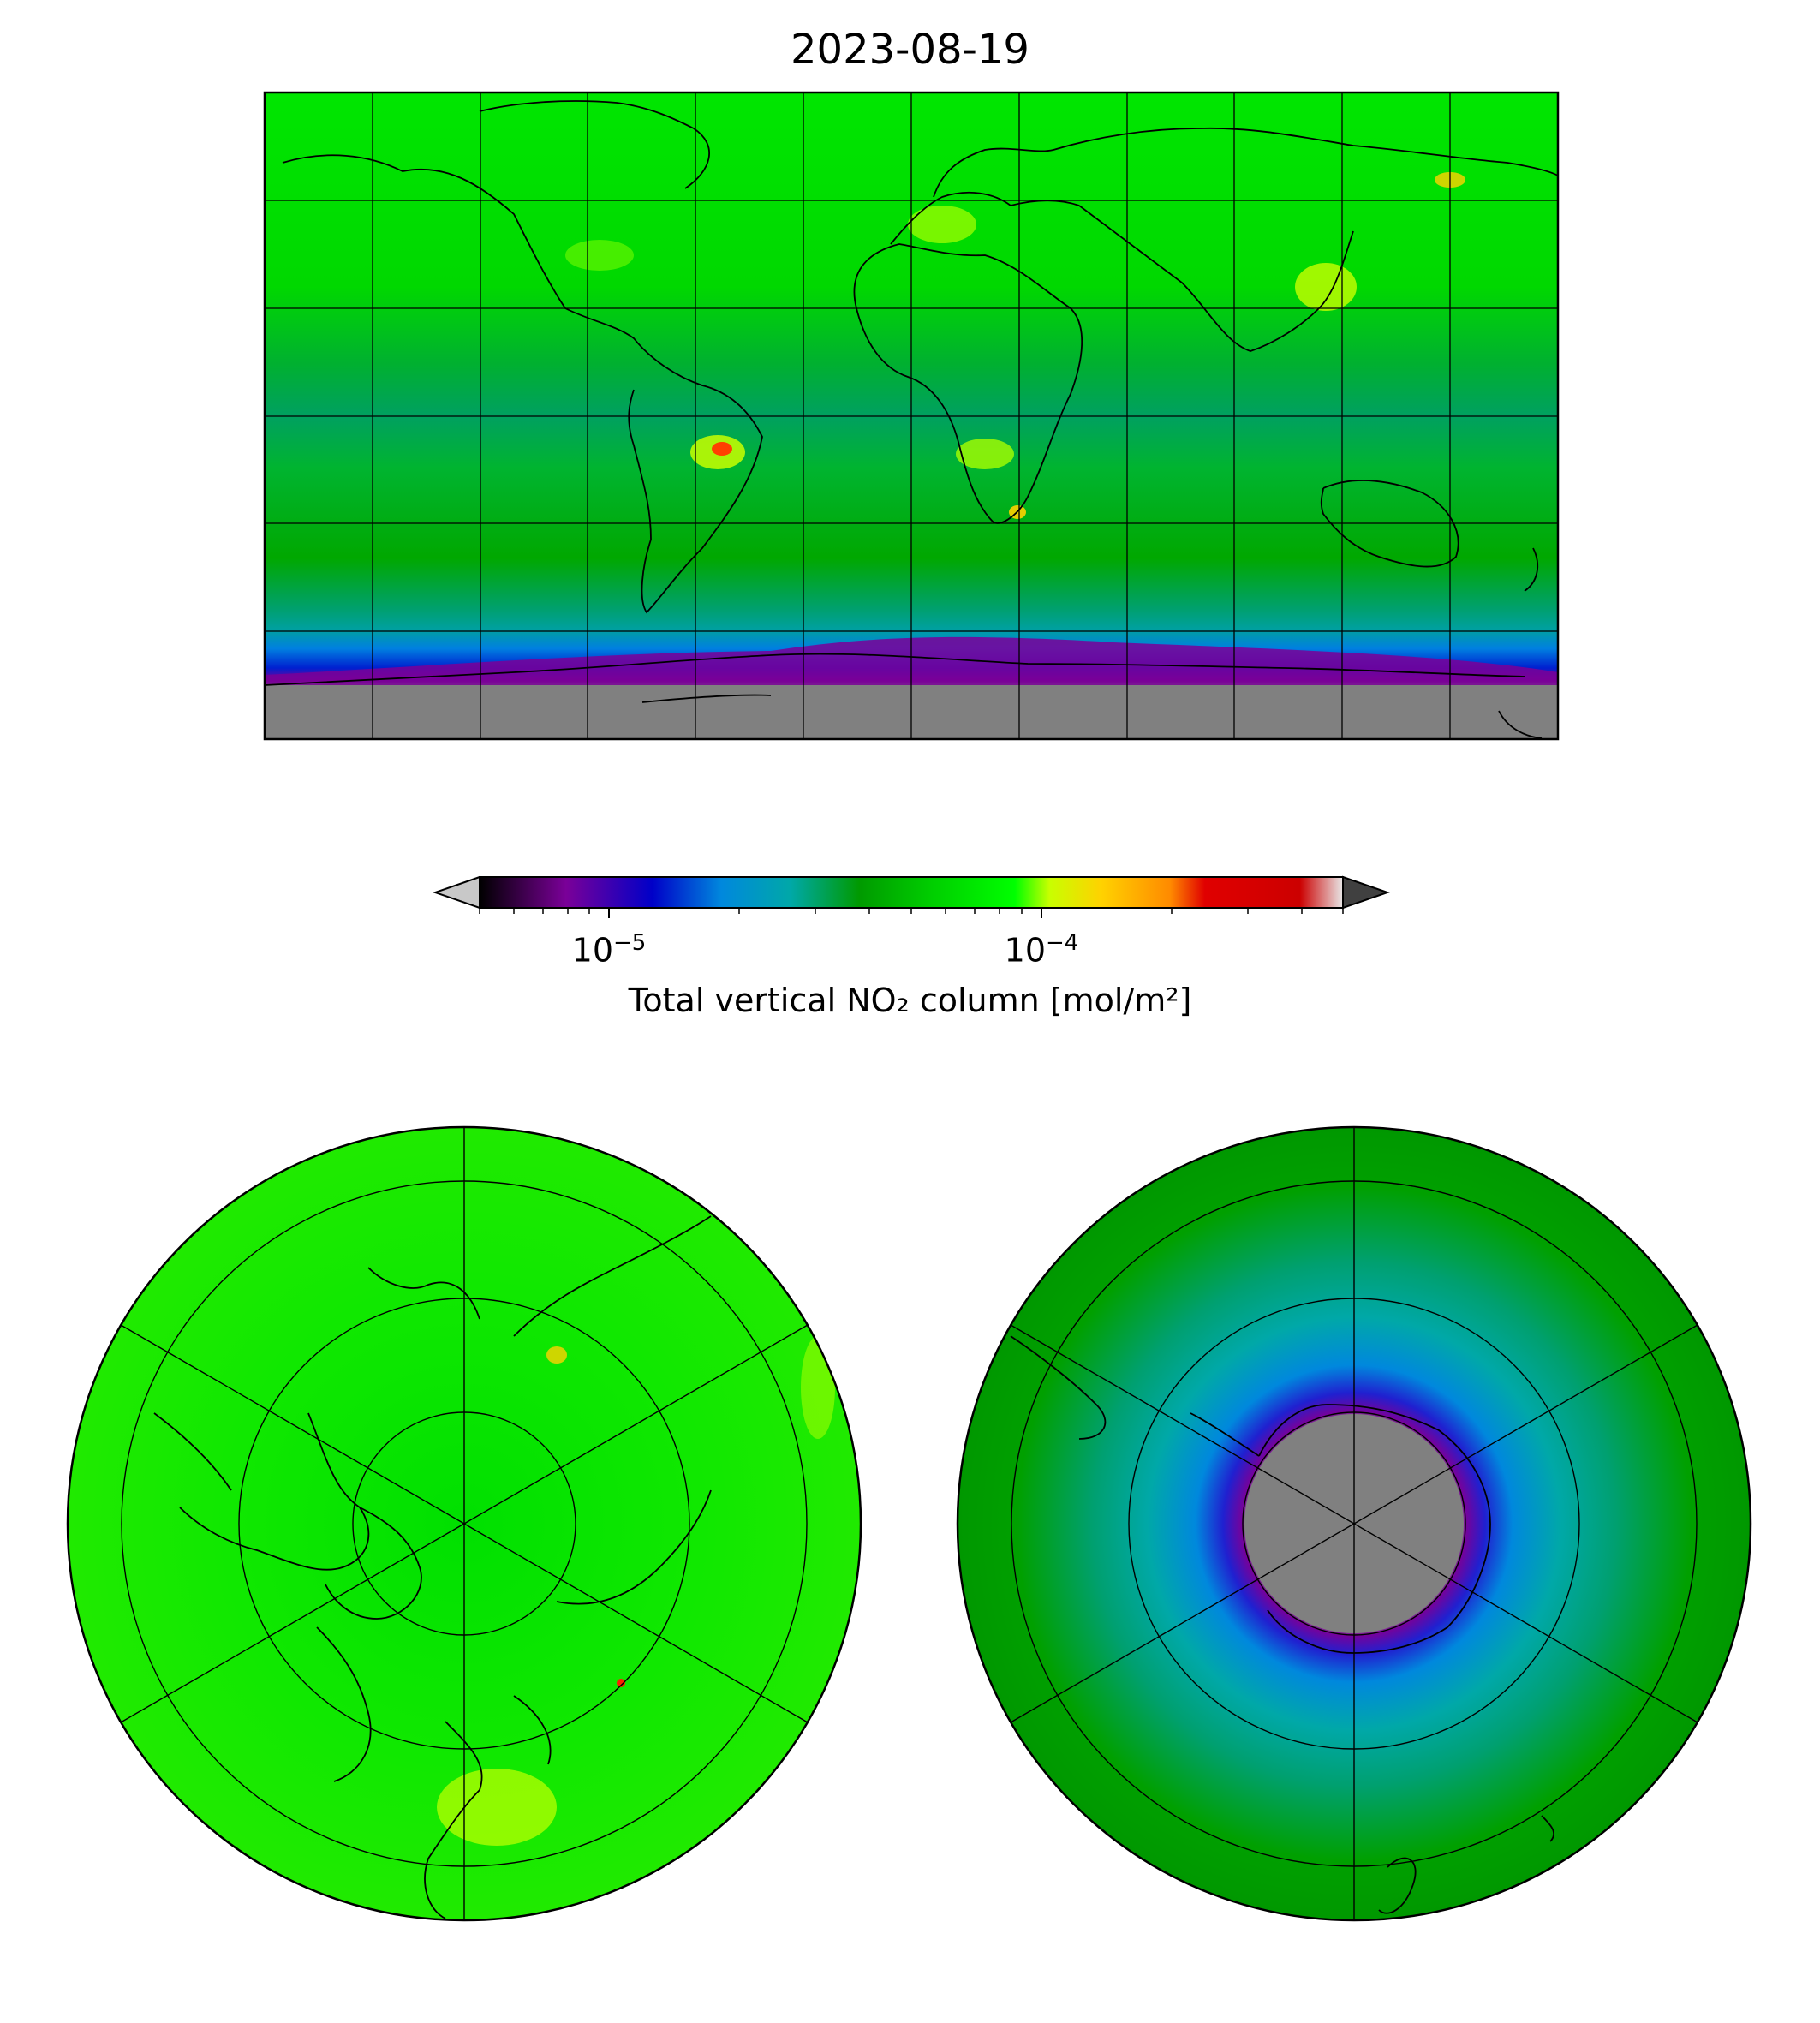 The height and width of the screenshot is (2023, 1820). What do you see at coordinates (456, 892) in the screenshot?
I see `colorbar-under-extension` at bounding box center [456, 892].